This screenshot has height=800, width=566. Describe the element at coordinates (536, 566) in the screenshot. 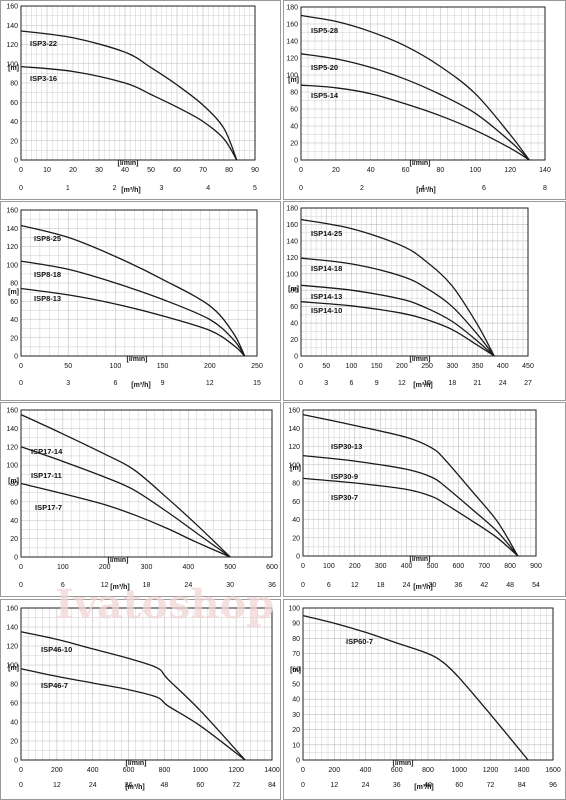

I see `x-tick-label: 900` at that location.